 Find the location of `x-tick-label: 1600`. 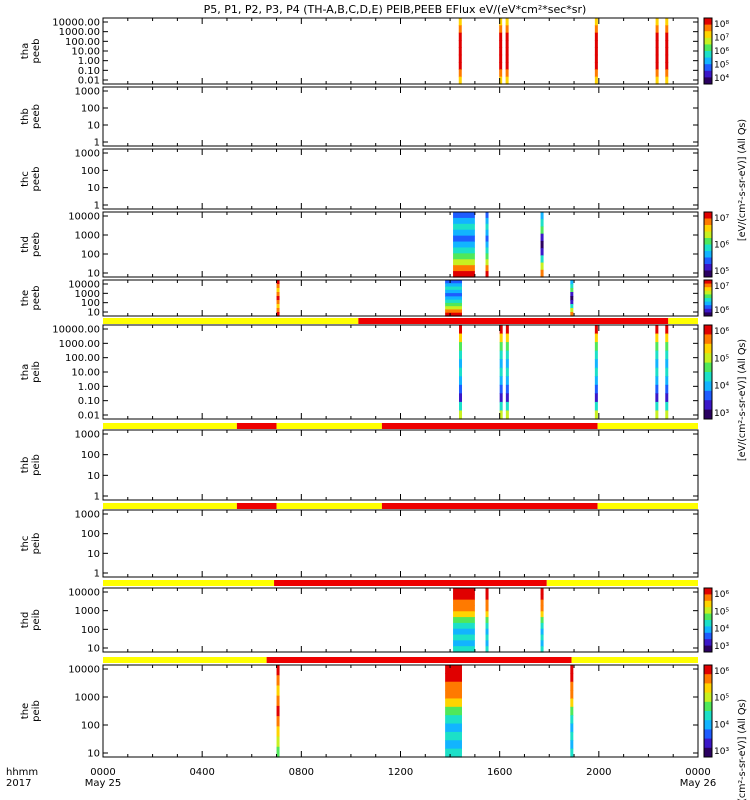

x-tick-label: 1600 is located at coordinates (499, 772).